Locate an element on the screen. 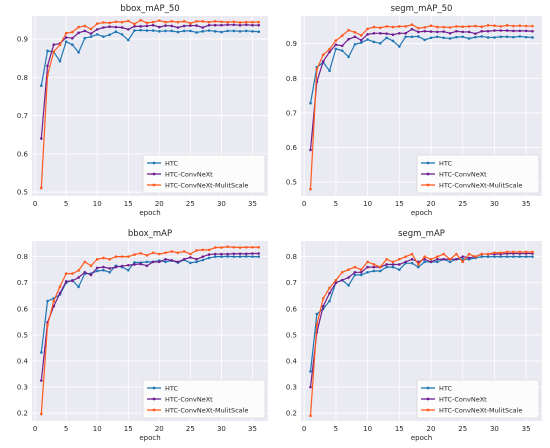 This screenshot has width=550, height=448. y-tick-label: 0.8 is located at coordinates (22, 257).